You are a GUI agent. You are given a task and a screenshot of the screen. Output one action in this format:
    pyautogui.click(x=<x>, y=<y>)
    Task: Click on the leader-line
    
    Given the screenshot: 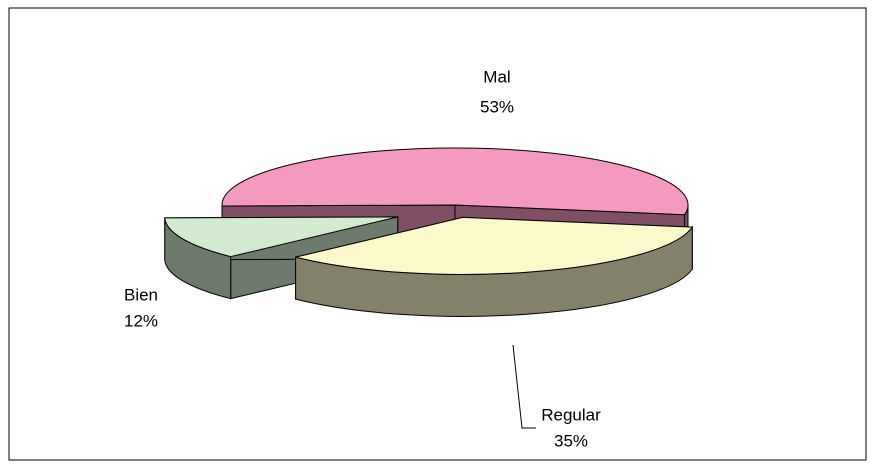 What is the action you would take?
    pyautogui.click(x=524, y=386)
    